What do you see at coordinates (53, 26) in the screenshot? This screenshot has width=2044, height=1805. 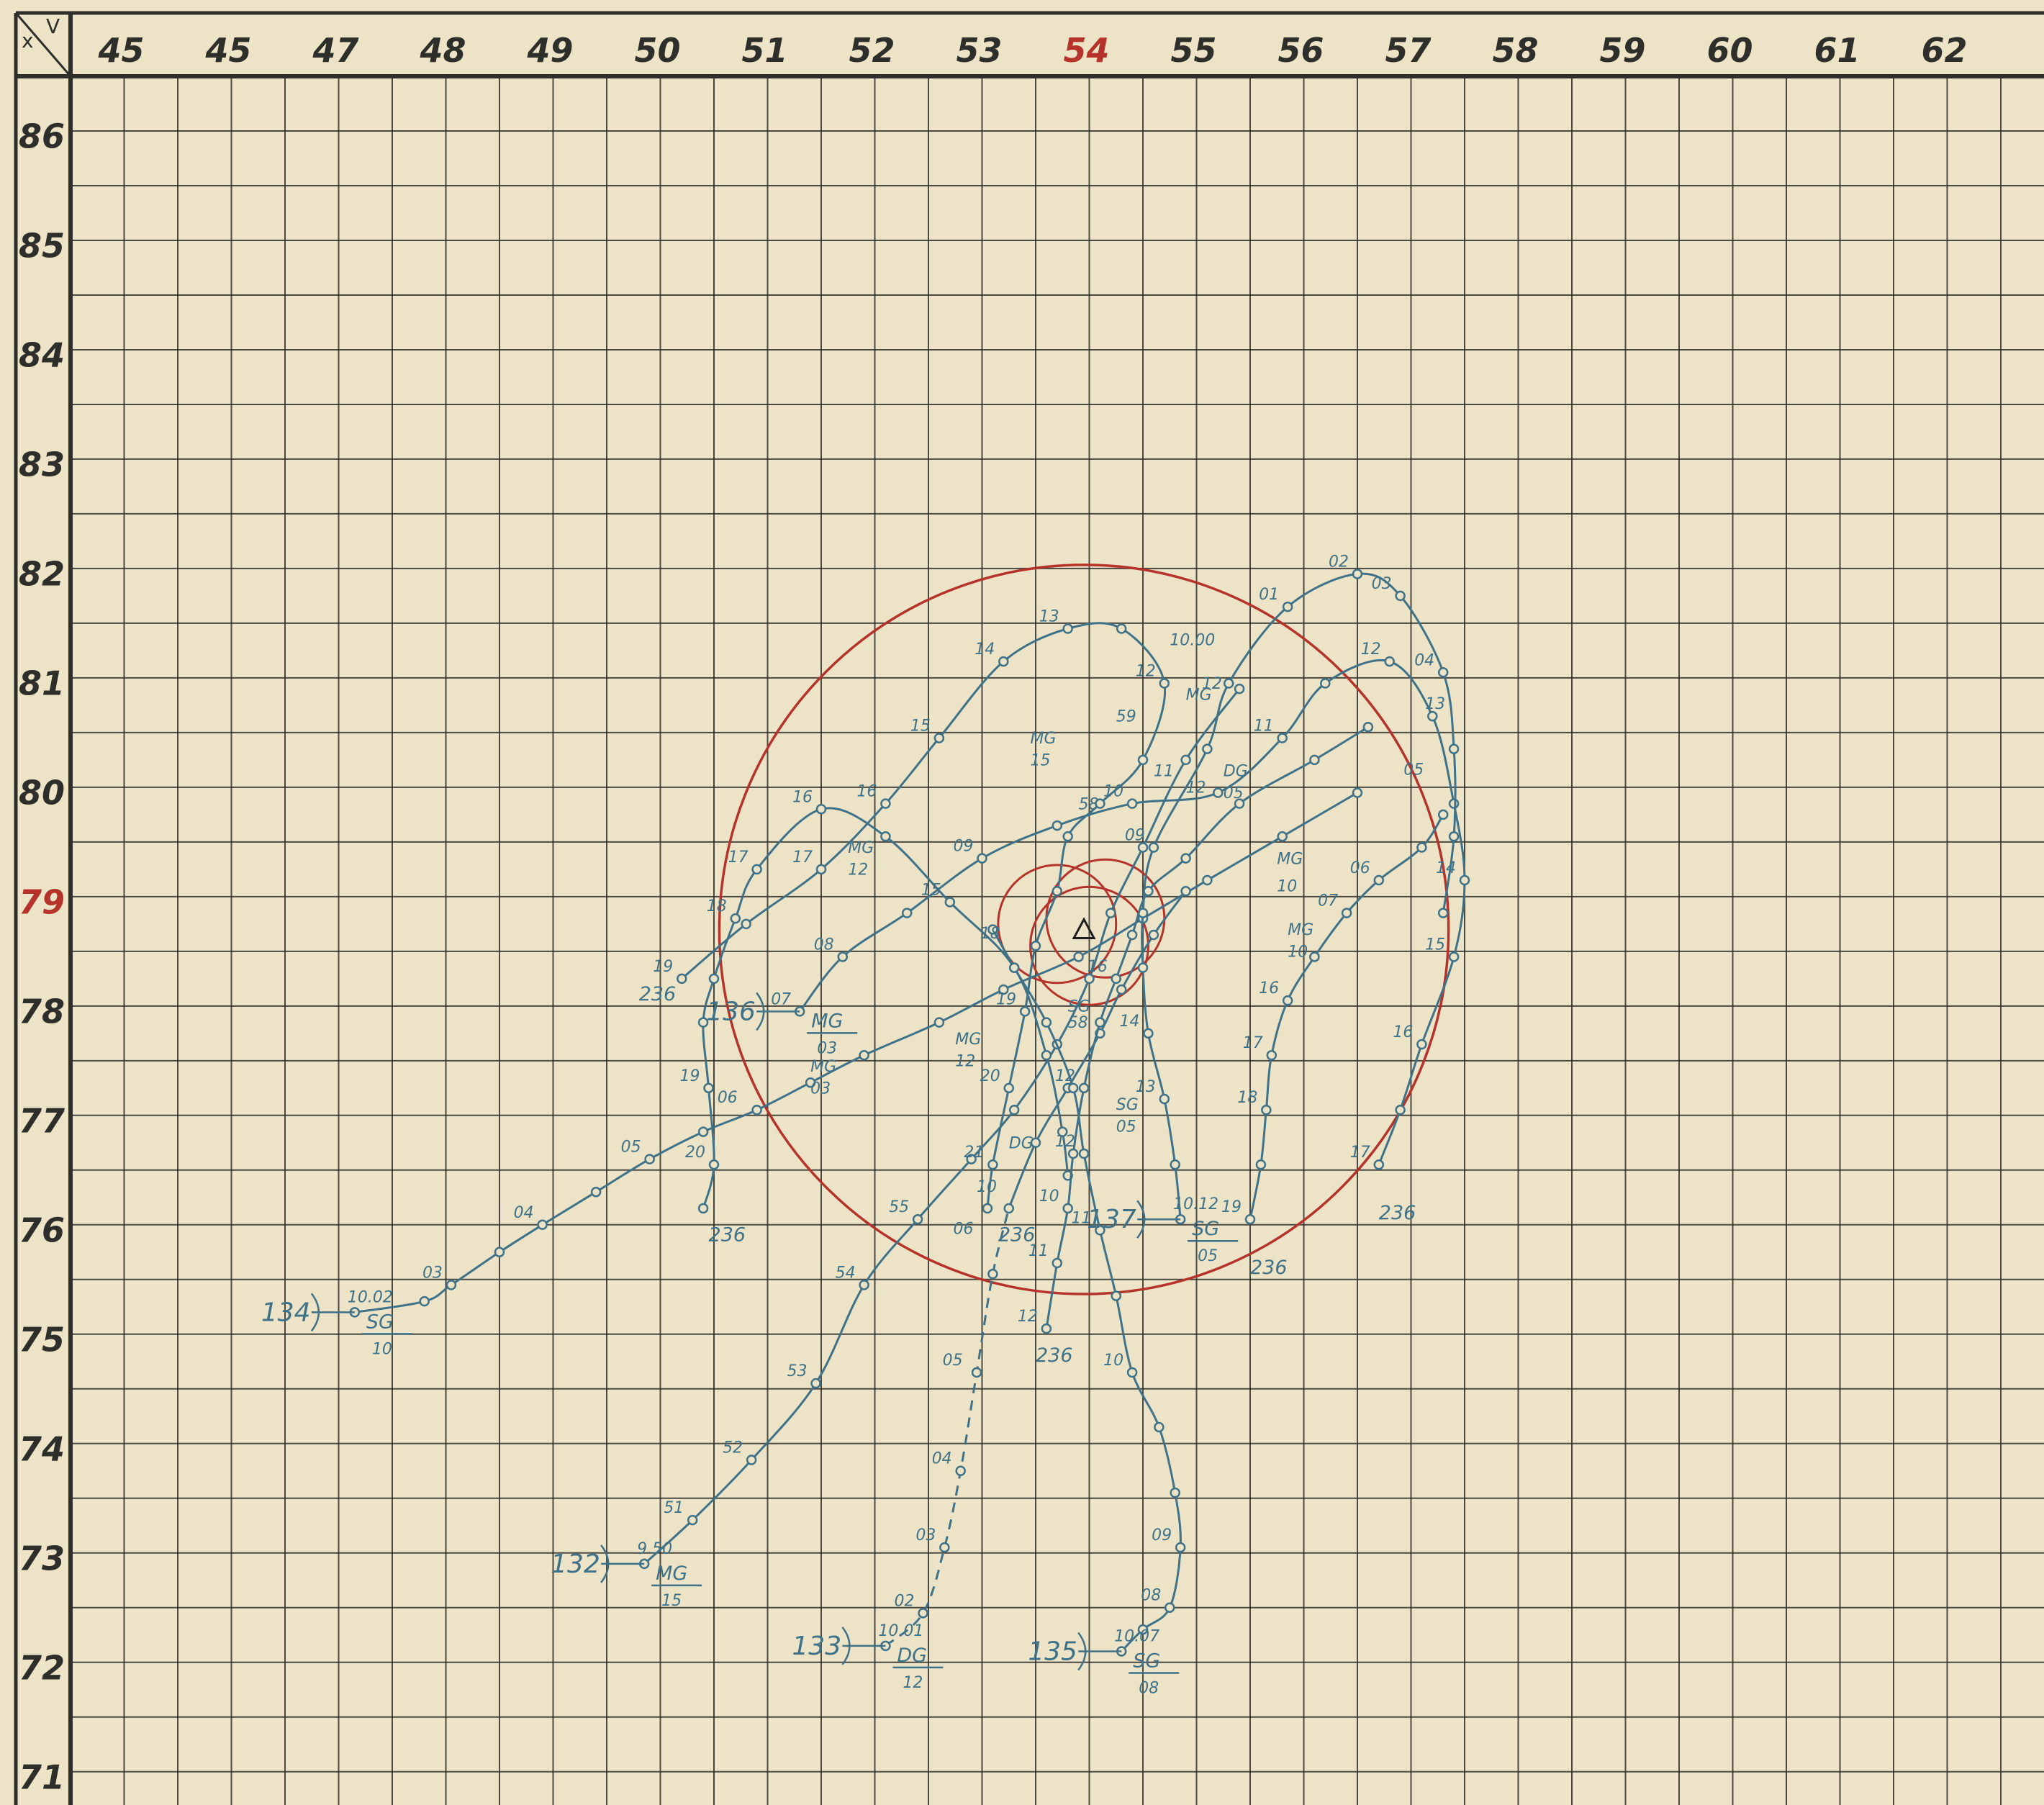 I see `corner-label-v: V` at bounding box center [53, 26].